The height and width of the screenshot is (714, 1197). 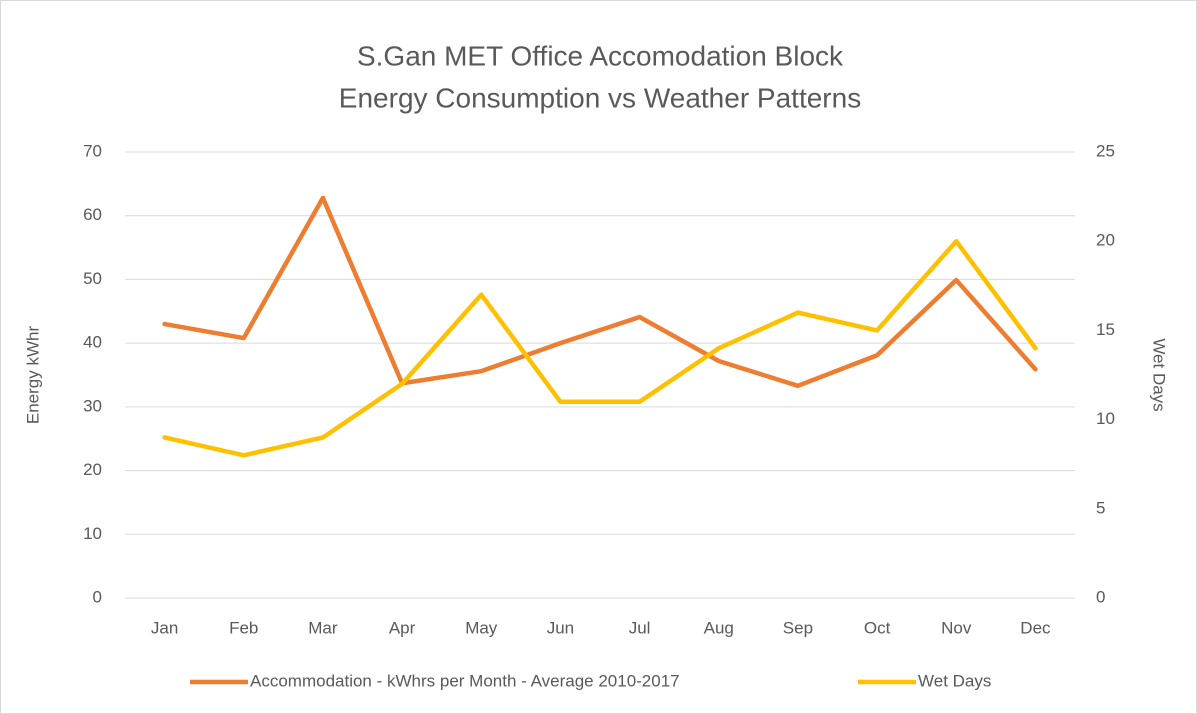 What do you see at coordinates (1159, 374) in the screenshot?
I see `y2-axis-label: Wet Days` at bounding box center [1159, 374].